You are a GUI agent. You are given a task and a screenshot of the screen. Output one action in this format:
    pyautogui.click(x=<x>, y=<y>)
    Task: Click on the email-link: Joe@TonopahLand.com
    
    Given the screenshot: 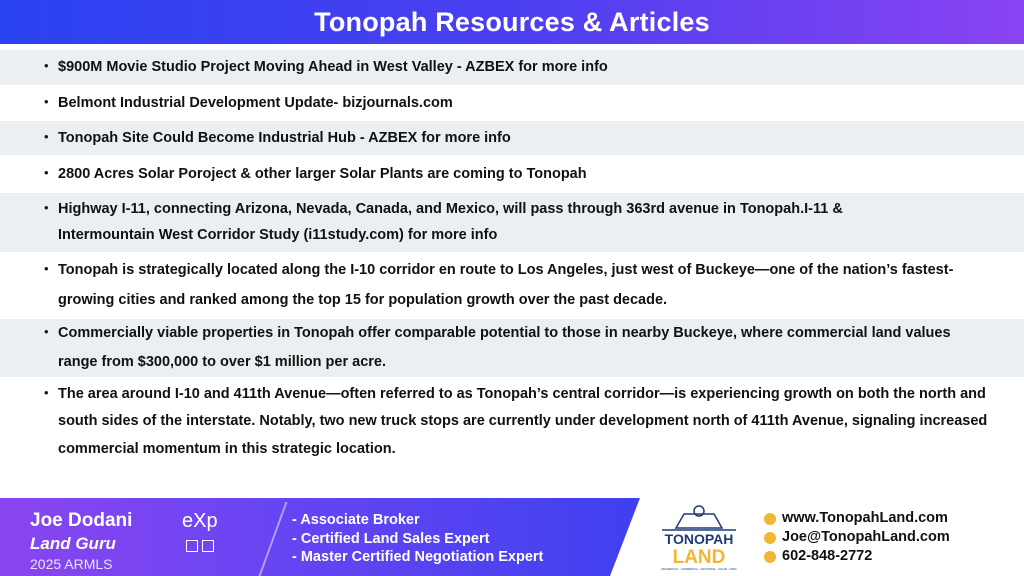 What is the action you would take?
    pyautogui.click(x=866, y=537)
    